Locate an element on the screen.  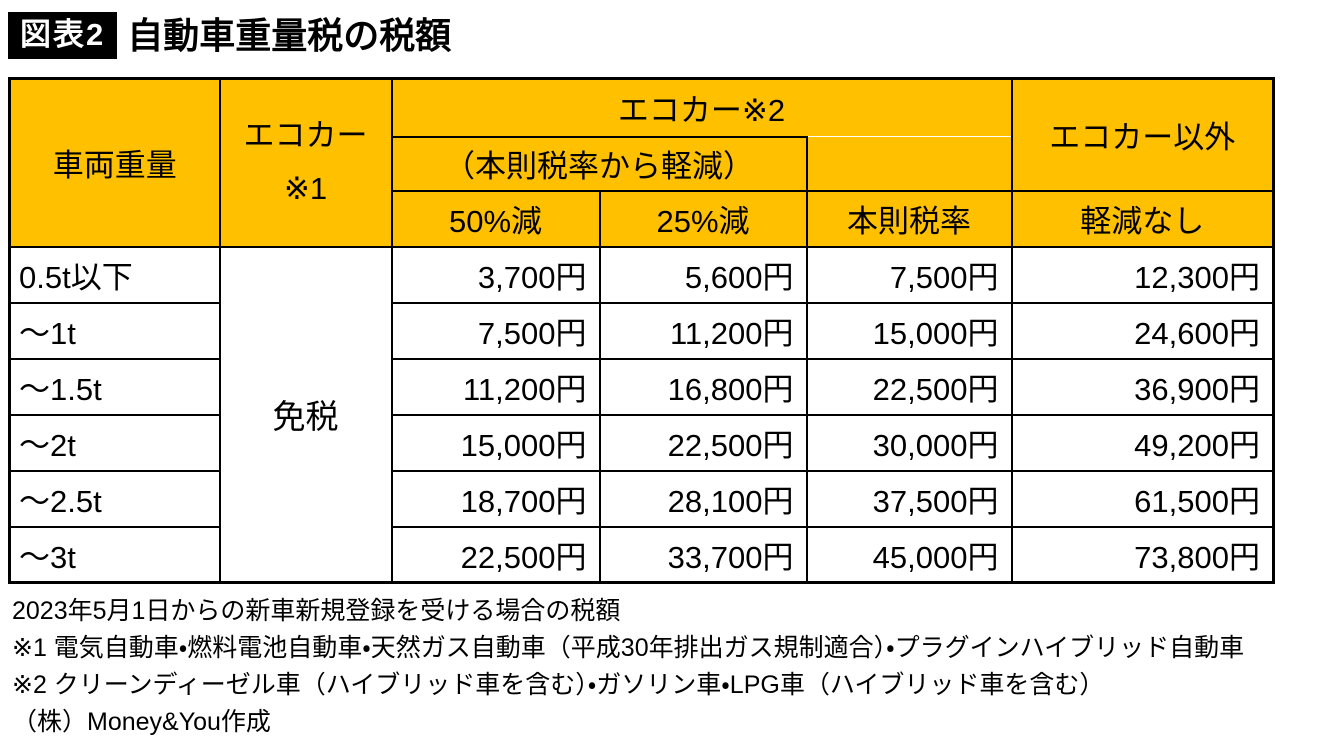
note-source-credit: （株）Money&You作成 is located at coordinates (141, 722).